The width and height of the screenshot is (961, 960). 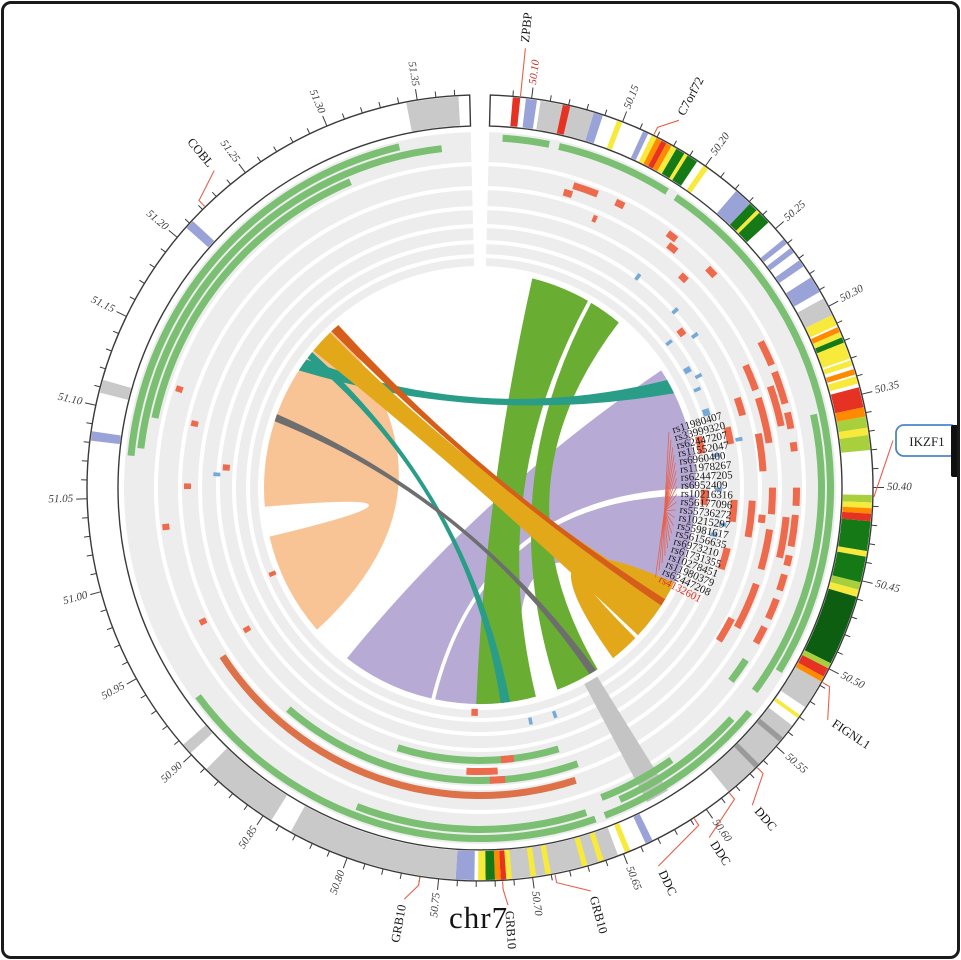 I want to click on chord-ribbon-dkorange, so click(x=498, y=465).